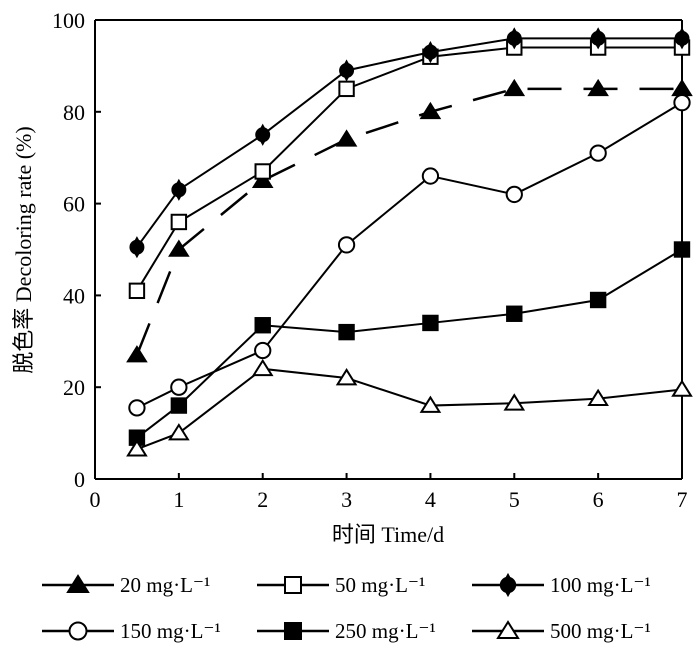 This screenshot has width=700, height=652. I want to click on legend-label: 20 mg·L⁻¹, so click(165, 585).